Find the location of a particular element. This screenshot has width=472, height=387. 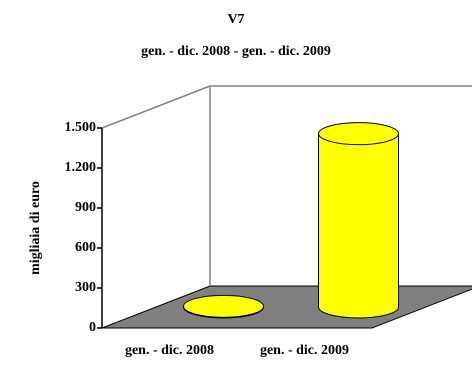

y-tick-label: 1.200 is located at coordinates (81, 167).